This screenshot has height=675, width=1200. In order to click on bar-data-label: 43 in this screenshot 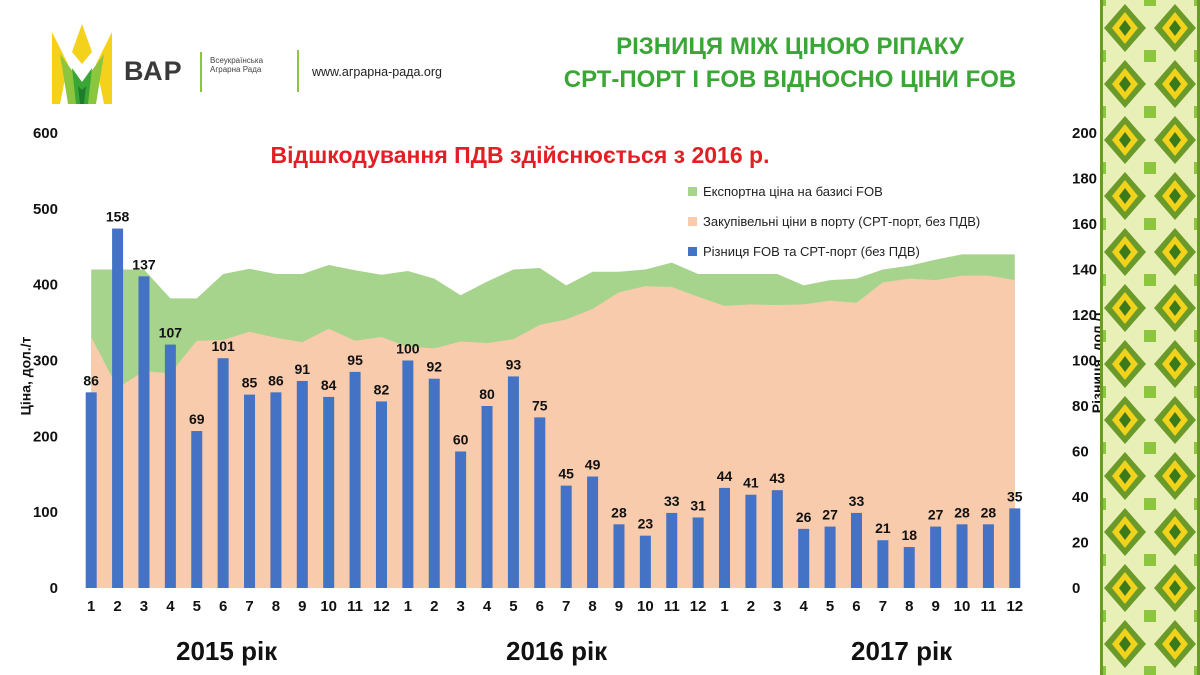, I will do `click(778, 478)`.